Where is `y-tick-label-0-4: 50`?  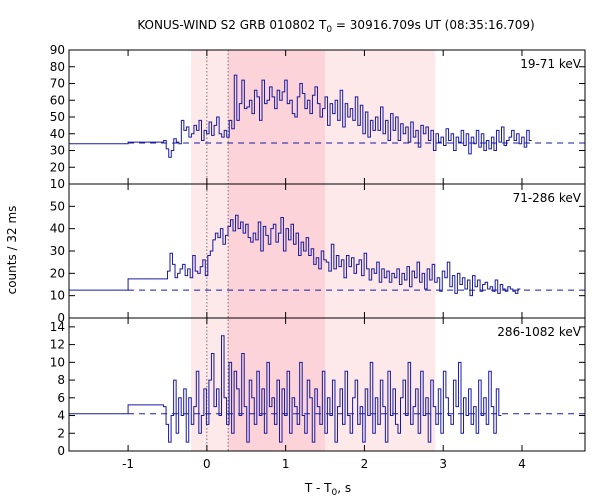
y-tick-label-0-4: 50 is located at coordinates (57, 117).